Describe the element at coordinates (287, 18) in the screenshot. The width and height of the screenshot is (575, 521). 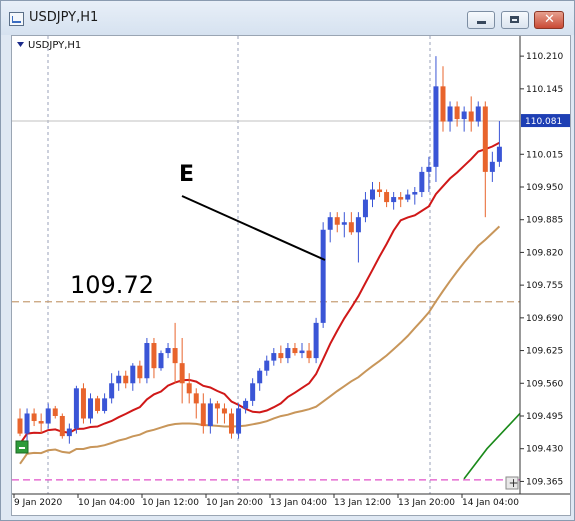
I see `title-bar: USDJPY,H1 ✕` at that location.